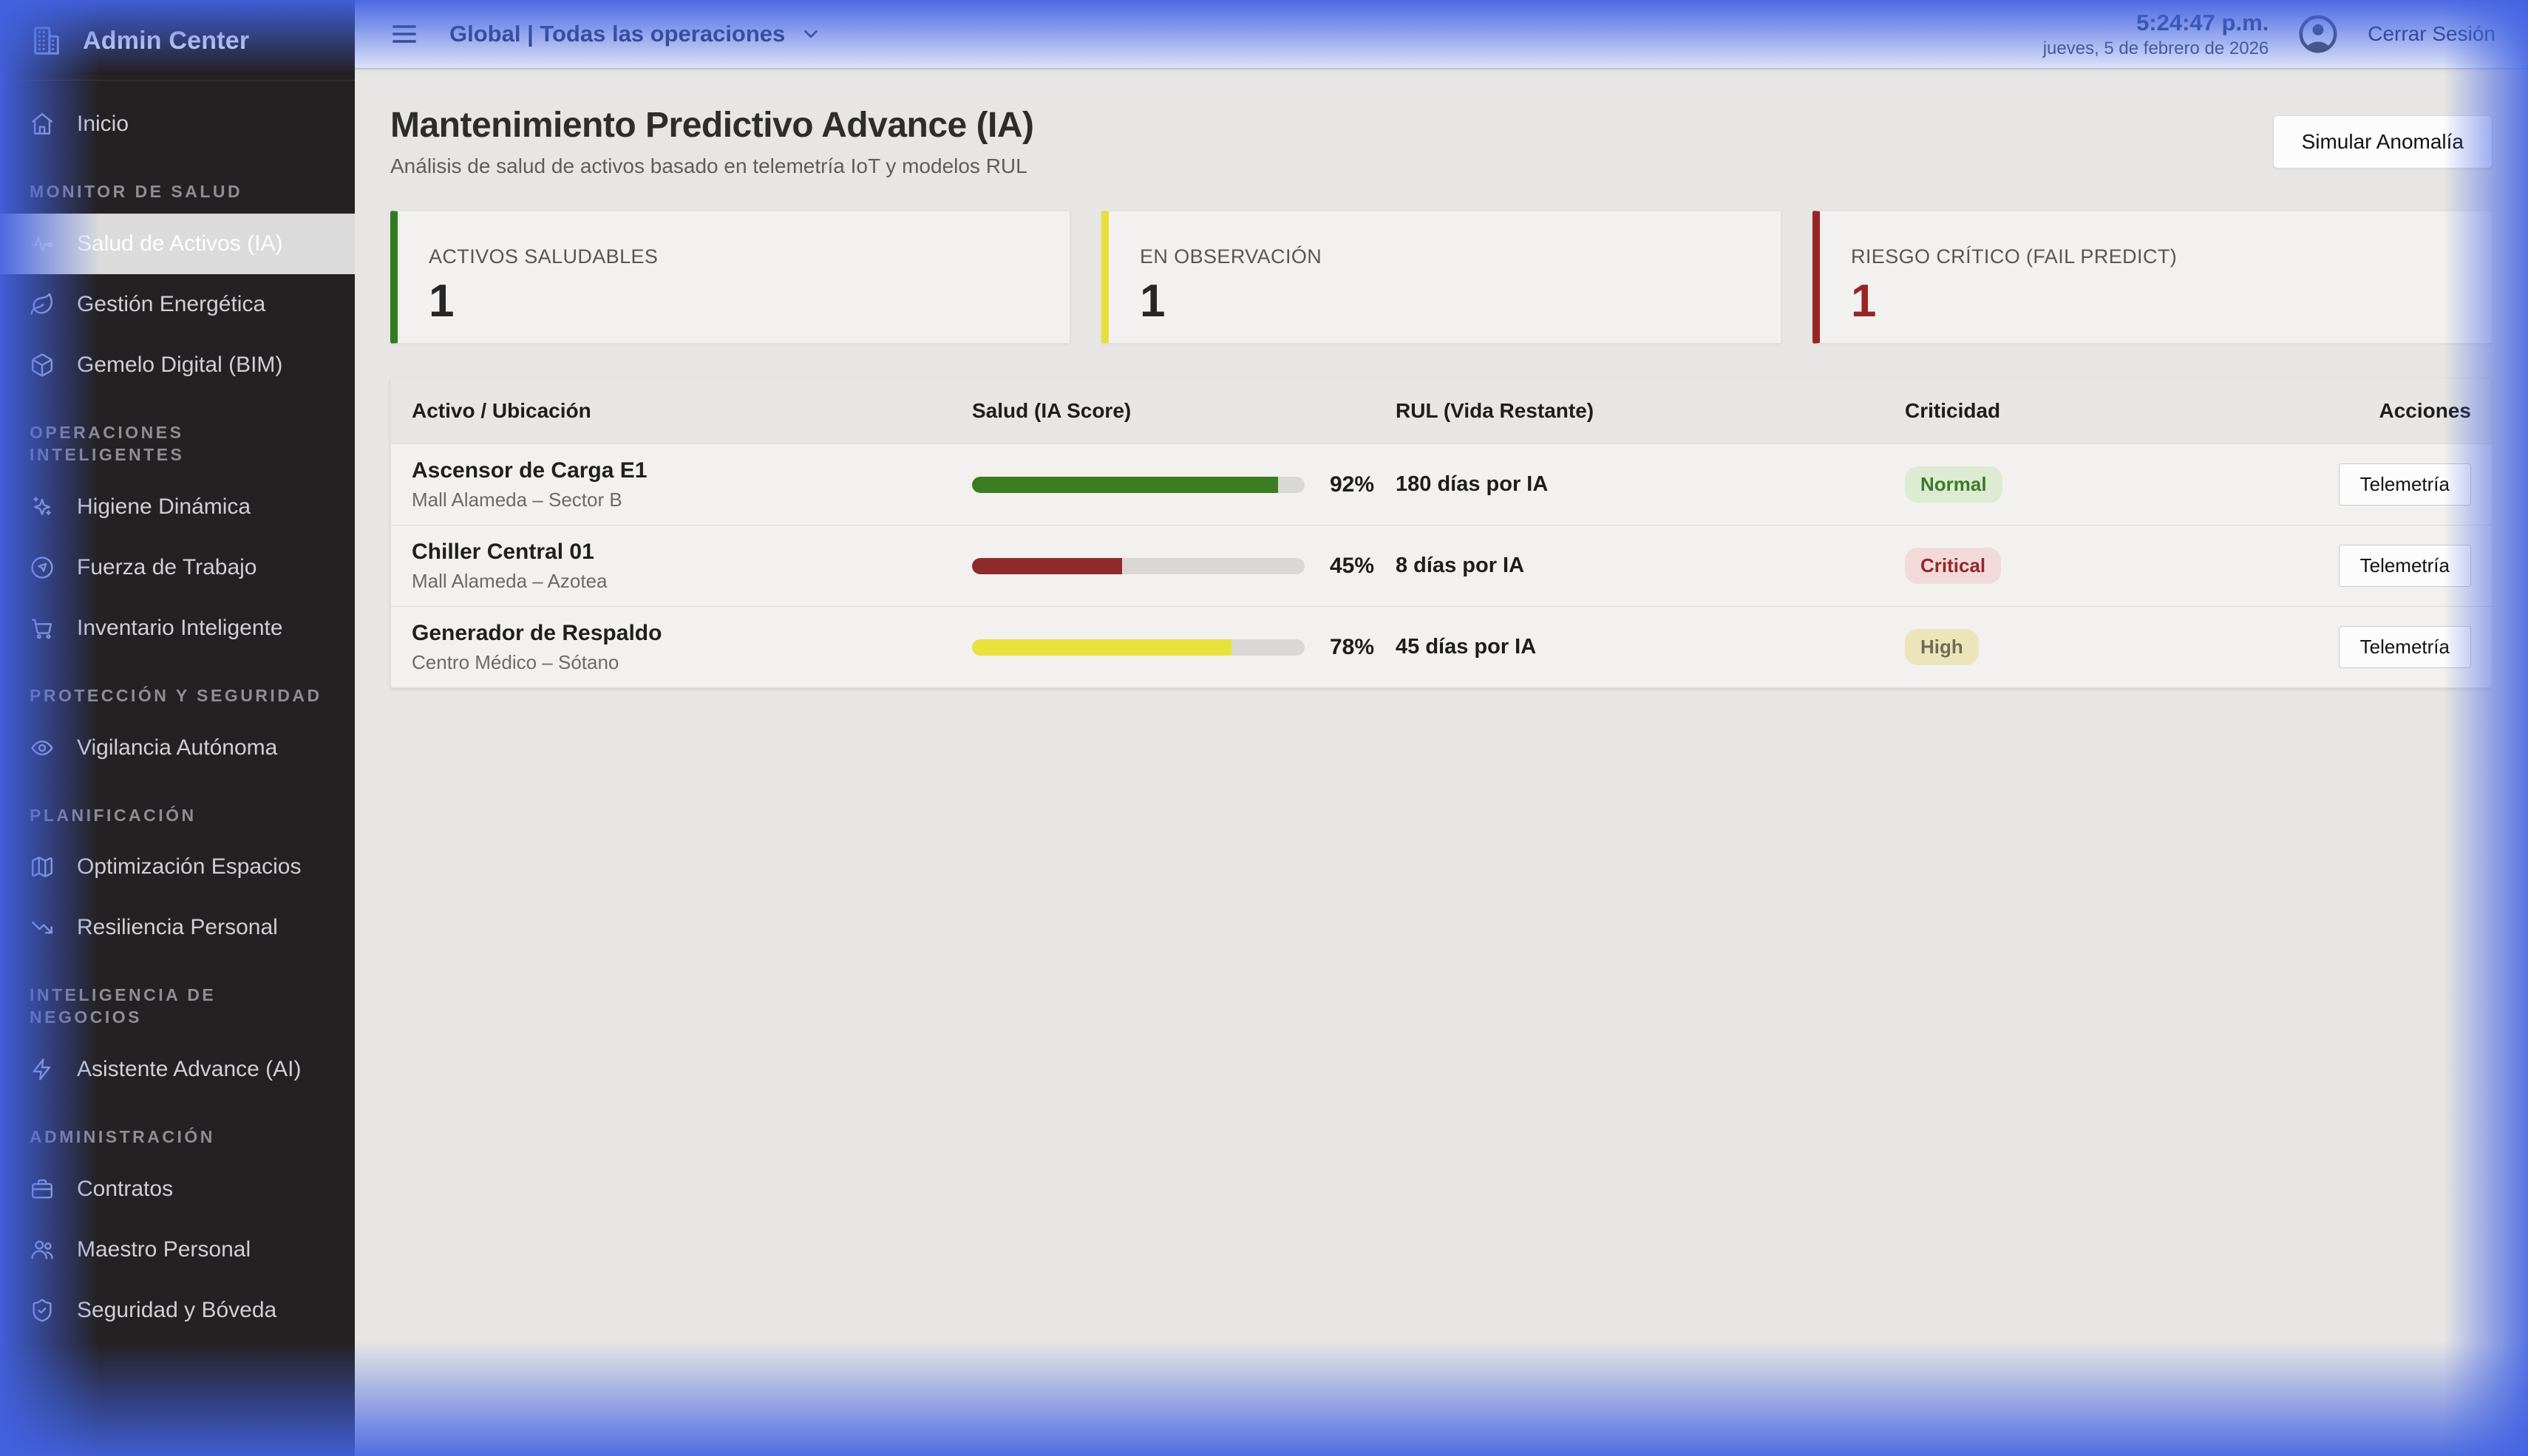 The image size is (2528, 1456). What do you see at coordinates (123, 1137) in the screenshot?
I see `sidebar-section-heading: ADMINISTRACIÓN` at bounding box center [123, 1137].